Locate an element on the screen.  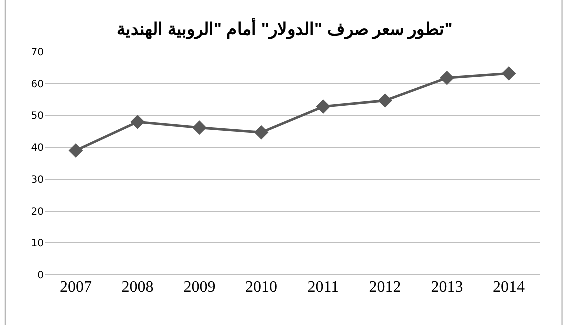
x-tick-label: 2009 is located at coordinates (200, 287).